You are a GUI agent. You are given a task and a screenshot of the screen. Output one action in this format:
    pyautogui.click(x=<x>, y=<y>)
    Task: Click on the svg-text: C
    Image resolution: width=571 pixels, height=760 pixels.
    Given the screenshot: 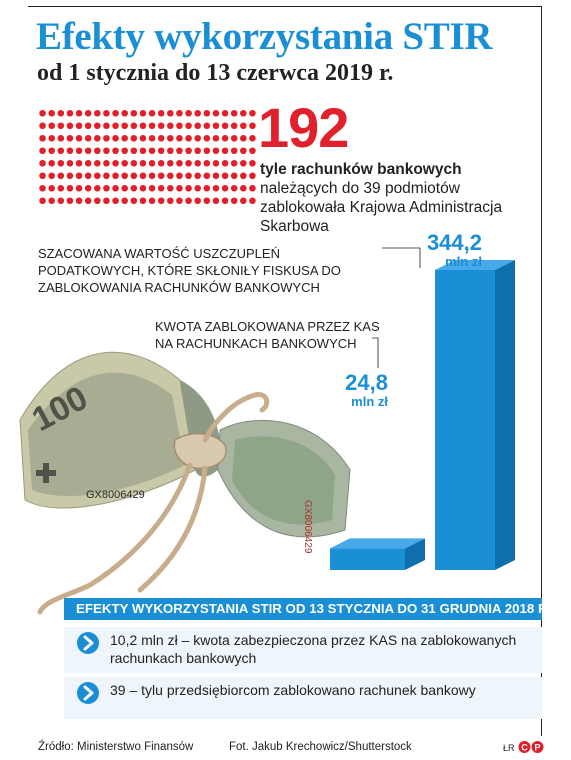 What is the action you would take?
    pyautogui.click(x=524, y=748)
    